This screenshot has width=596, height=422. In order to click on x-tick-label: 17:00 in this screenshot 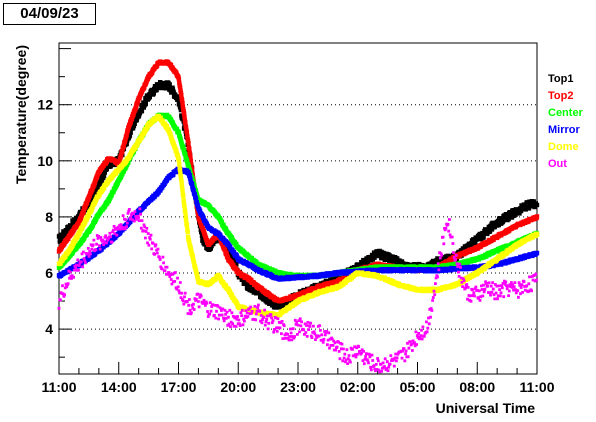, I will do `click(179, 387)`.